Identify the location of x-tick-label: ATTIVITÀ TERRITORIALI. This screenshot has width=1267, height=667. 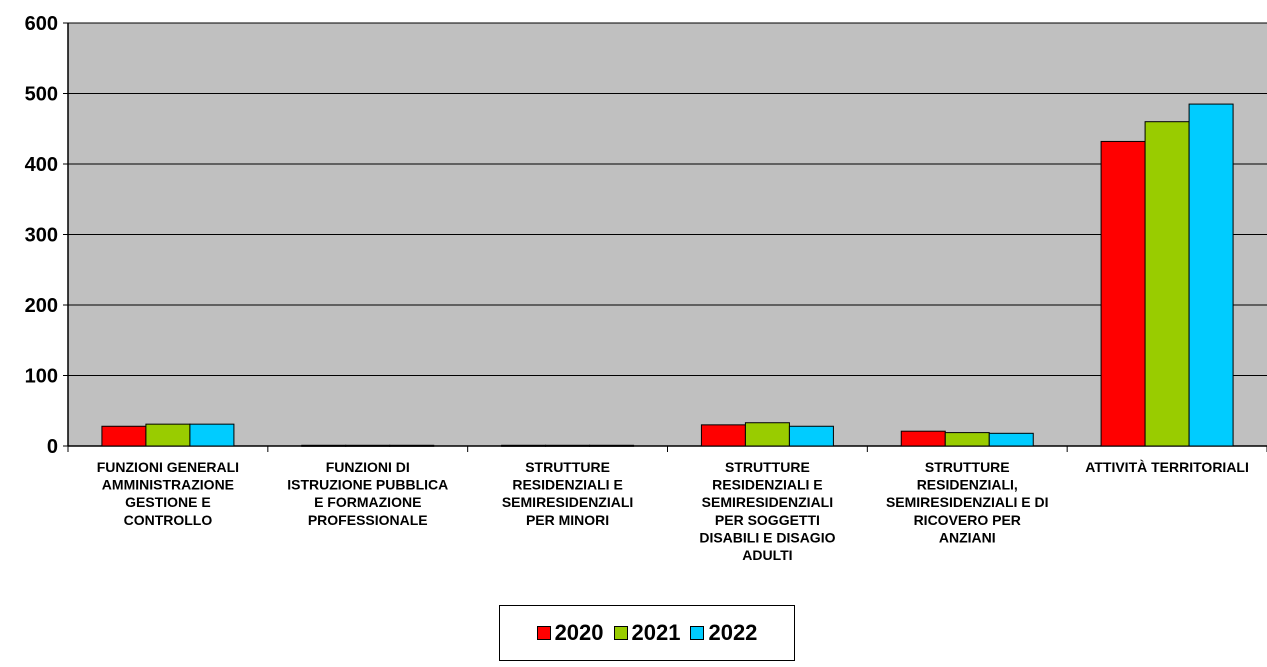
(1167, 467).